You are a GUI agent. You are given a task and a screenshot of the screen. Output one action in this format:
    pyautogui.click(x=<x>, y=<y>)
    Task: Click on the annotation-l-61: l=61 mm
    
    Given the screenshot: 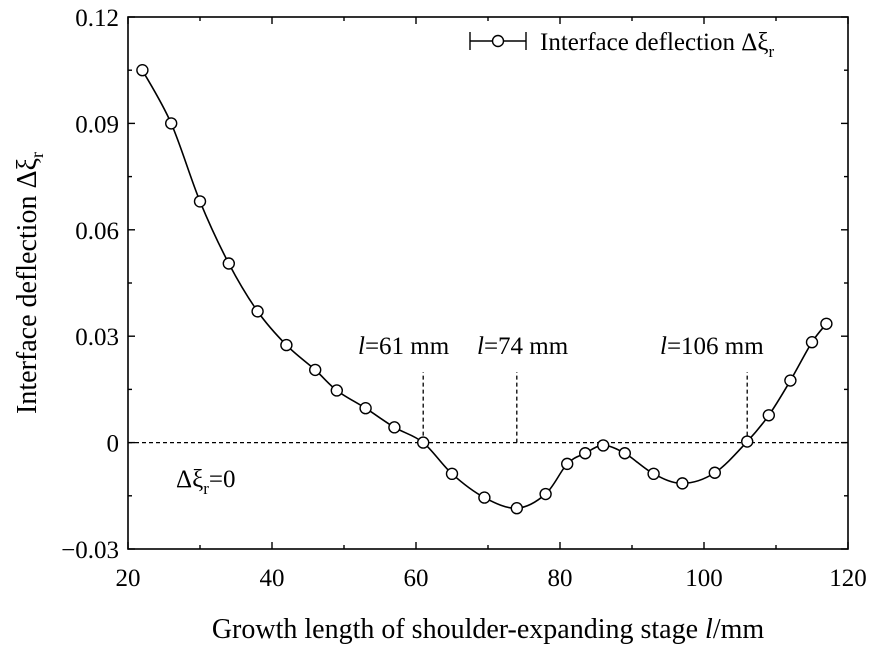 What is the action you would take?
    pyautogui.click(x=404, y=346)
    